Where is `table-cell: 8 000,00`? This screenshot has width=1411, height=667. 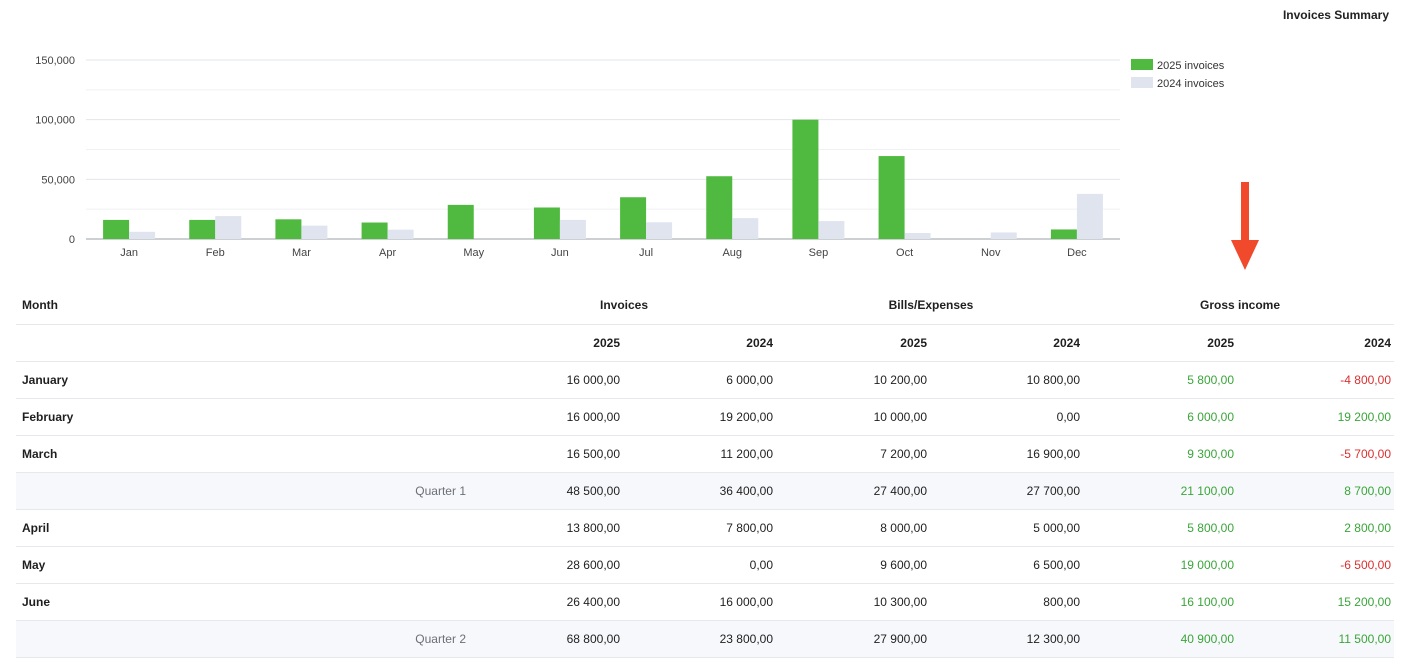 table-cell: 8 000,00 is located at coordinates (853, 528).